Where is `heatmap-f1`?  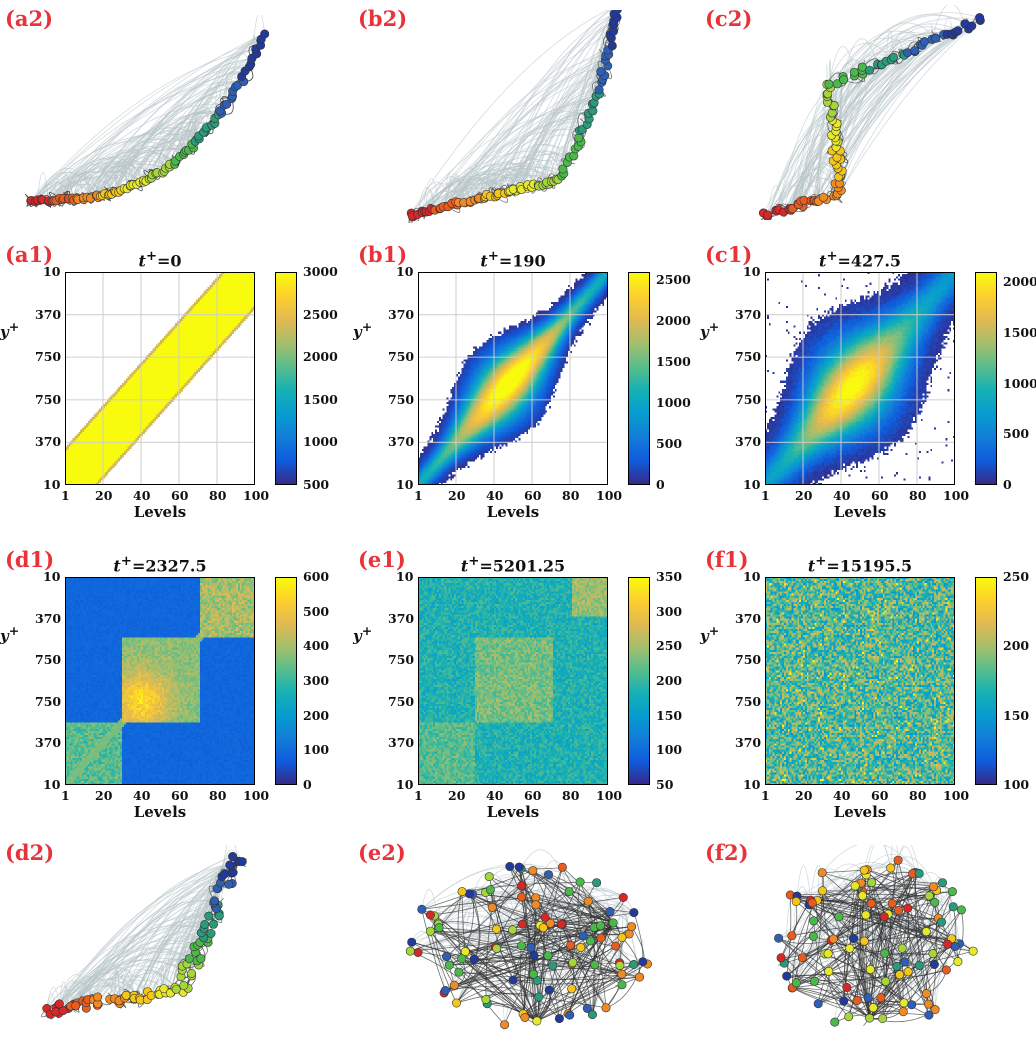 heatmap-f1 is located at coordinates (860, 681).